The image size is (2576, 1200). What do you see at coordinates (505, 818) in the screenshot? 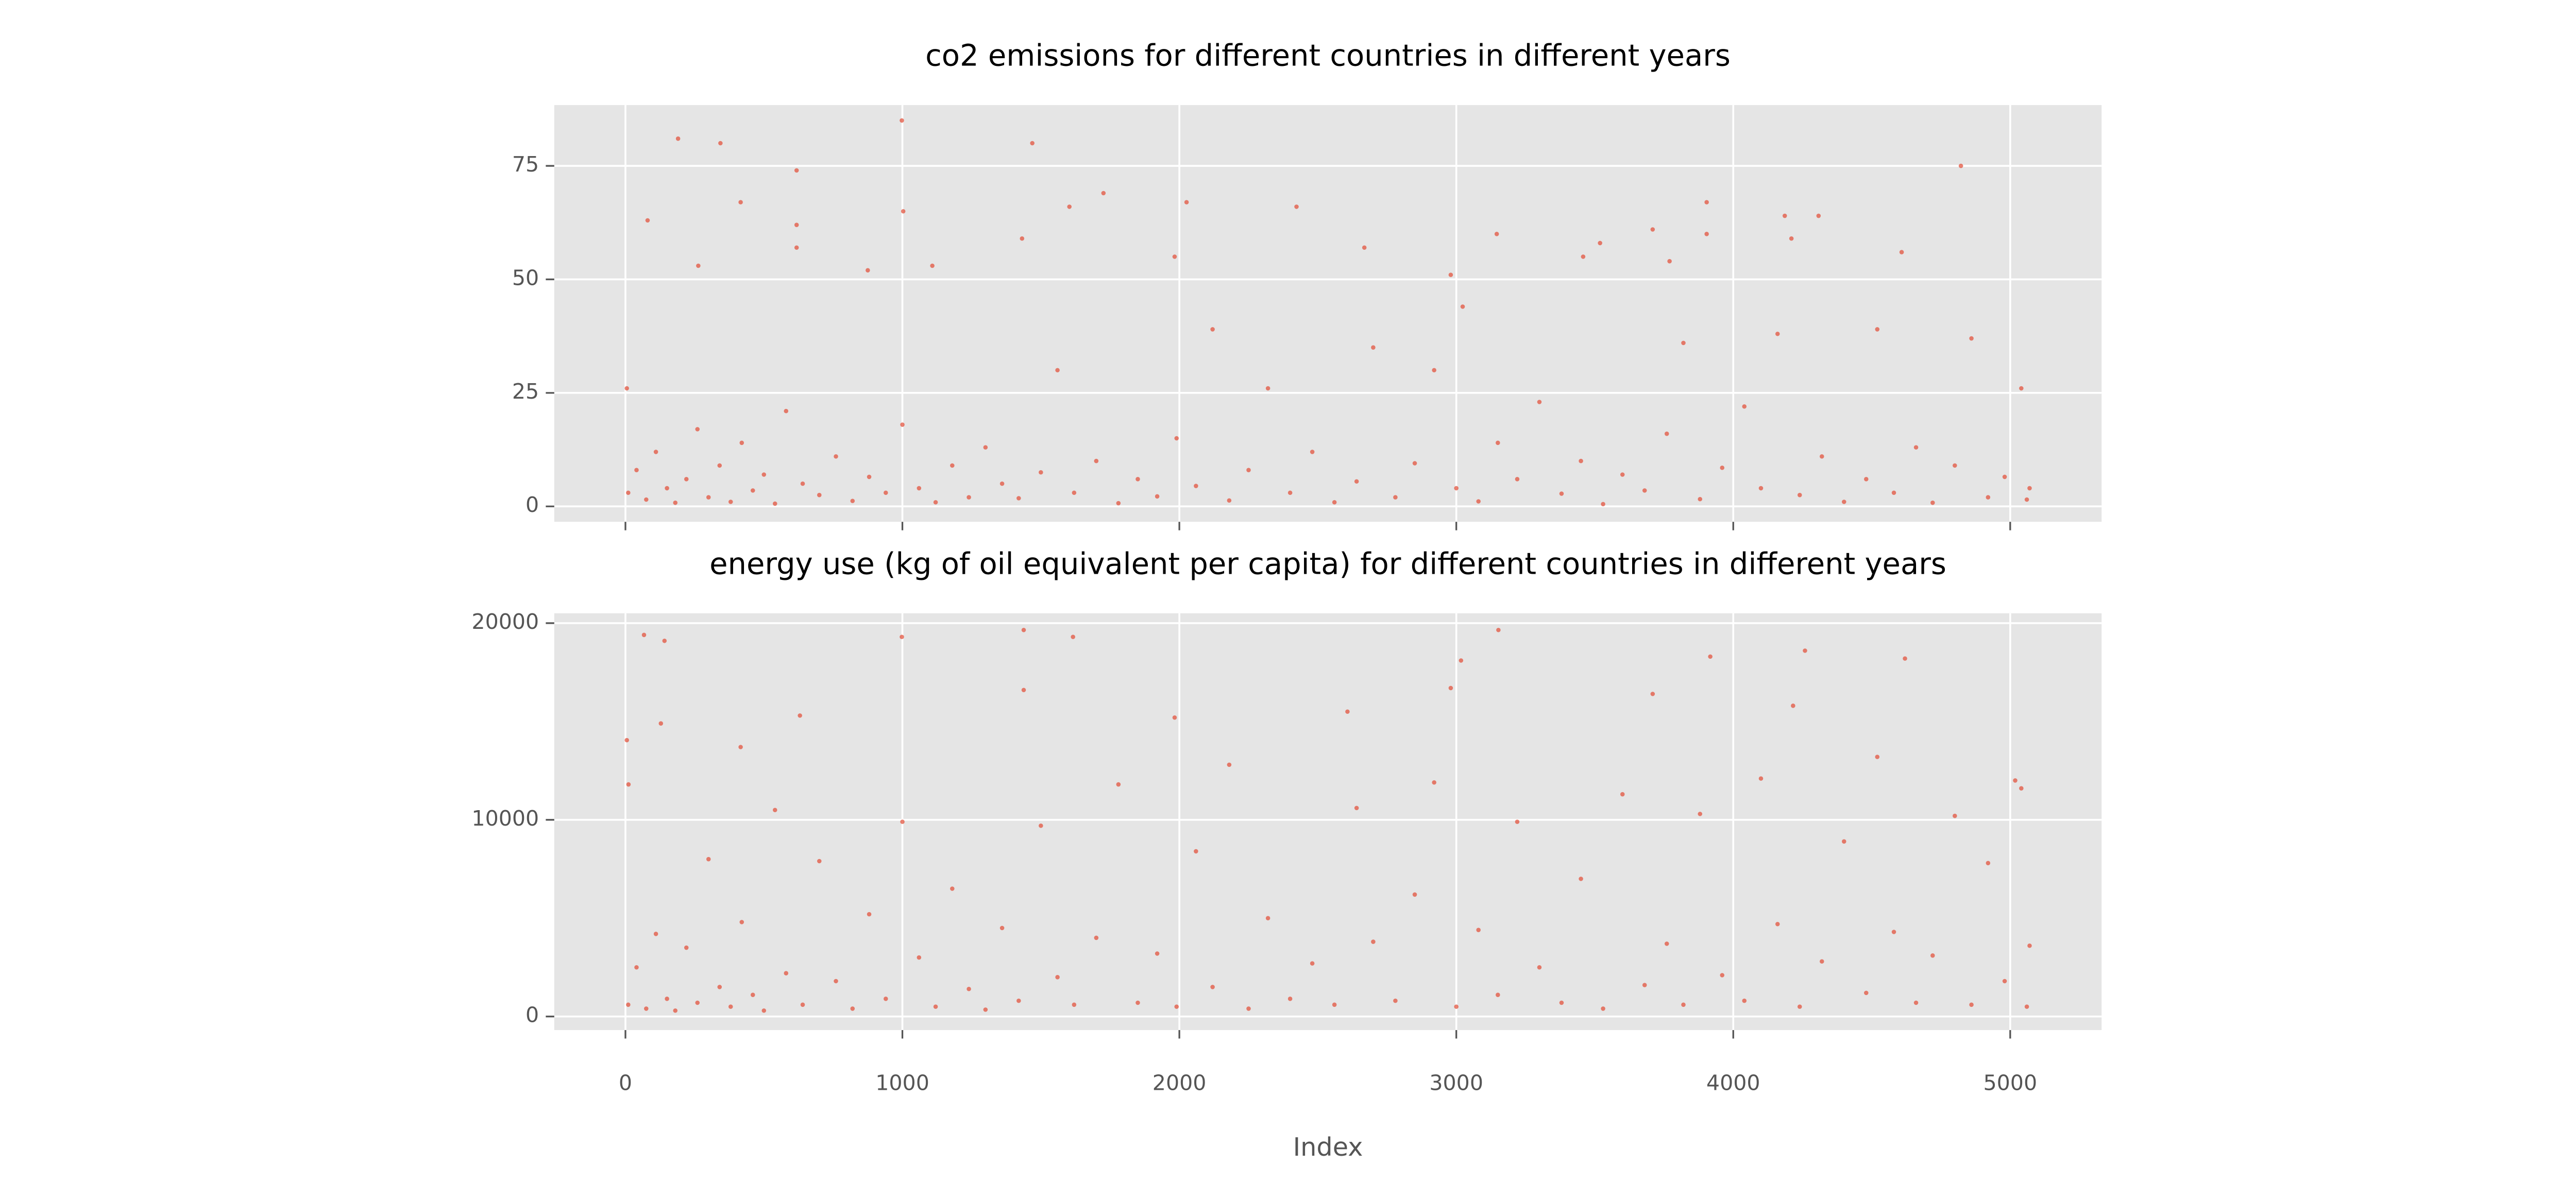
I see `y-tick-label: 10000` at bounding box center [505, 818].